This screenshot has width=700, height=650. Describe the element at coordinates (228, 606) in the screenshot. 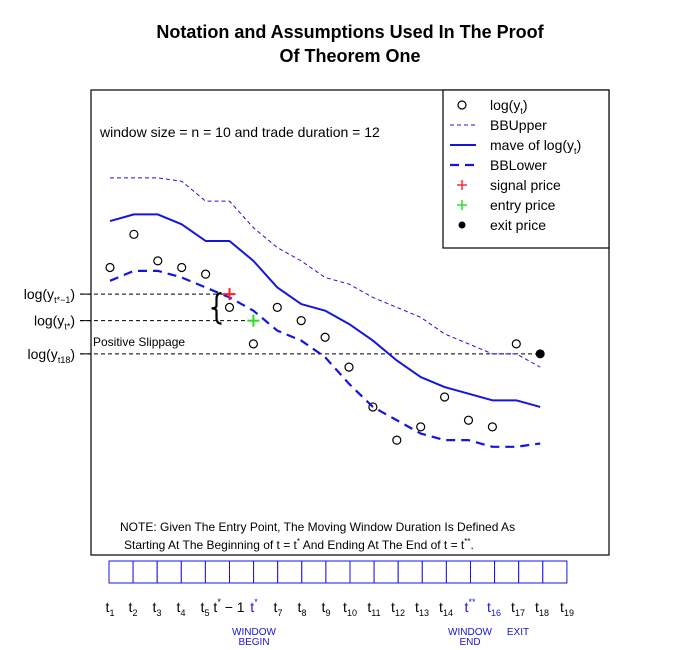

I see `x-tick-label-6: t* − 1` at that location.